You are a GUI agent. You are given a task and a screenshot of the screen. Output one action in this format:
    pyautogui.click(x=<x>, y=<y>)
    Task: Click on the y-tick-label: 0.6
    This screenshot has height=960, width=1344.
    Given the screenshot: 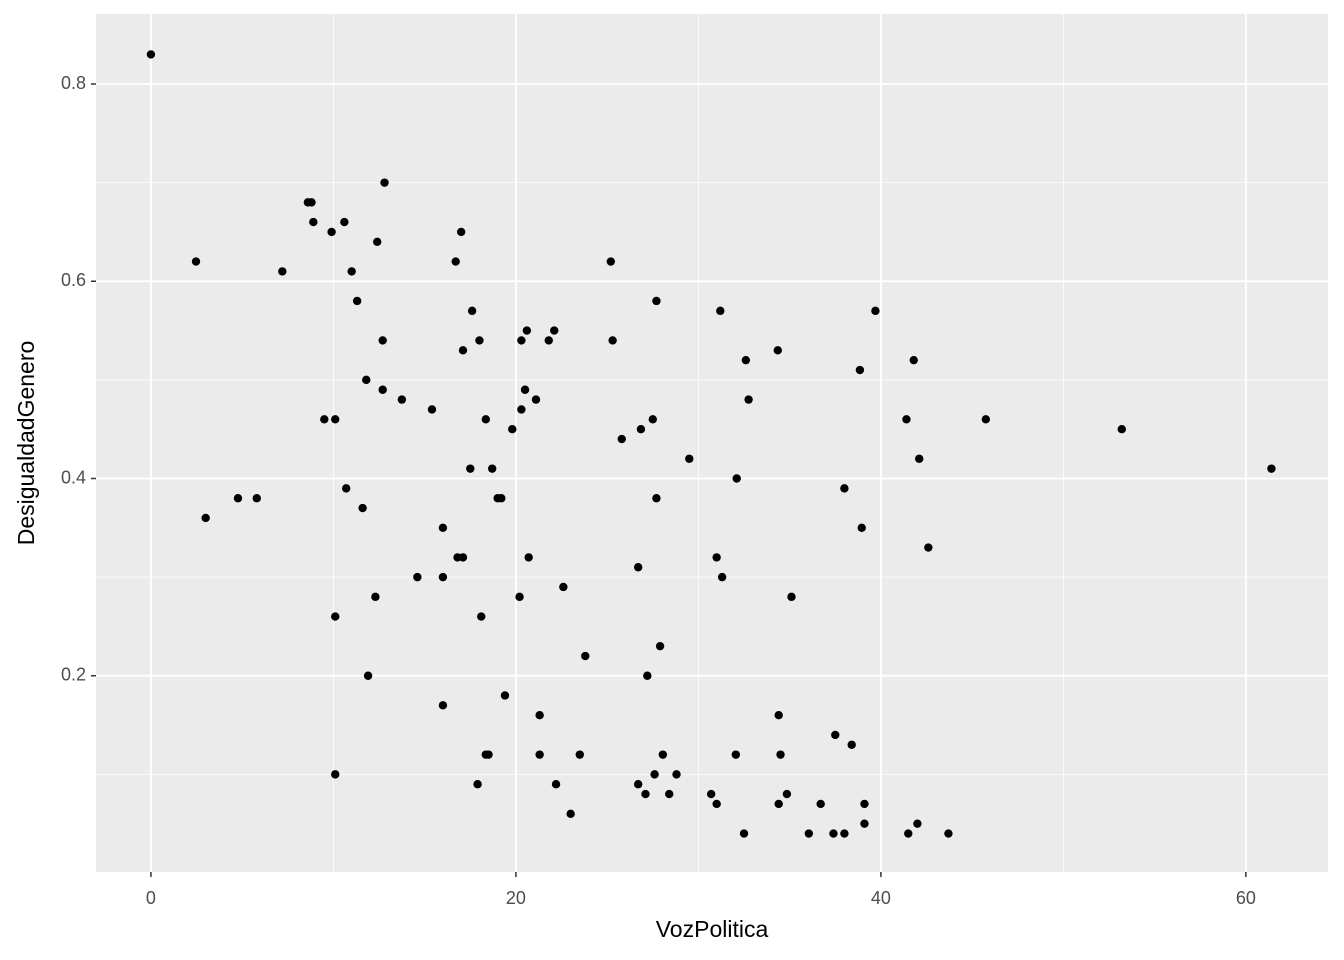 What is the action you would take?
    pyautogui.click(x=73, y=280)
    